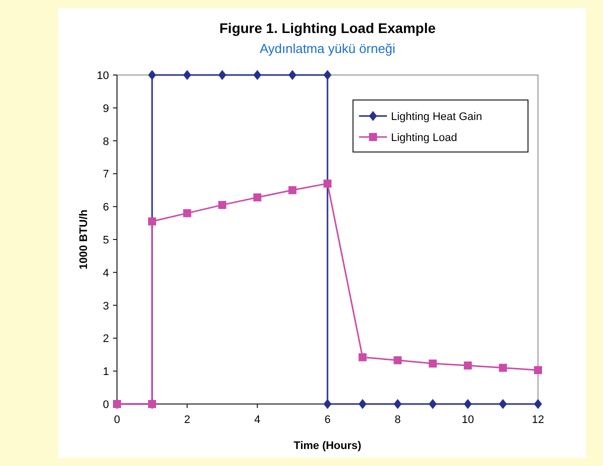 The height and width of the screenshot is (466, 603). What do you see at coordinates (105, 273) in the screenshot?
I see `y-tick-label: 4` at bounding box center [105, 273].